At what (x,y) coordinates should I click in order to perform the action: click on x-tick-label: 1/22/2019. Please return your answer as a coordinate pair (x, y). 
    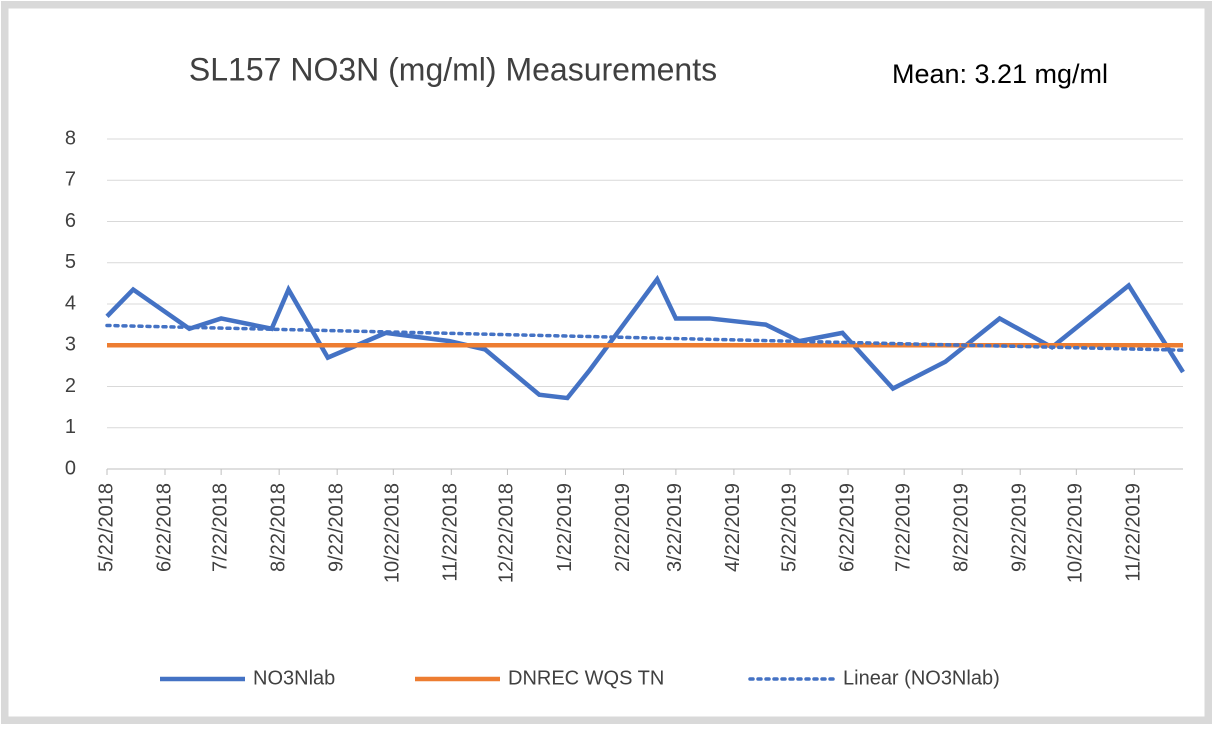
    Looking at the image, I should click on (565, 527).